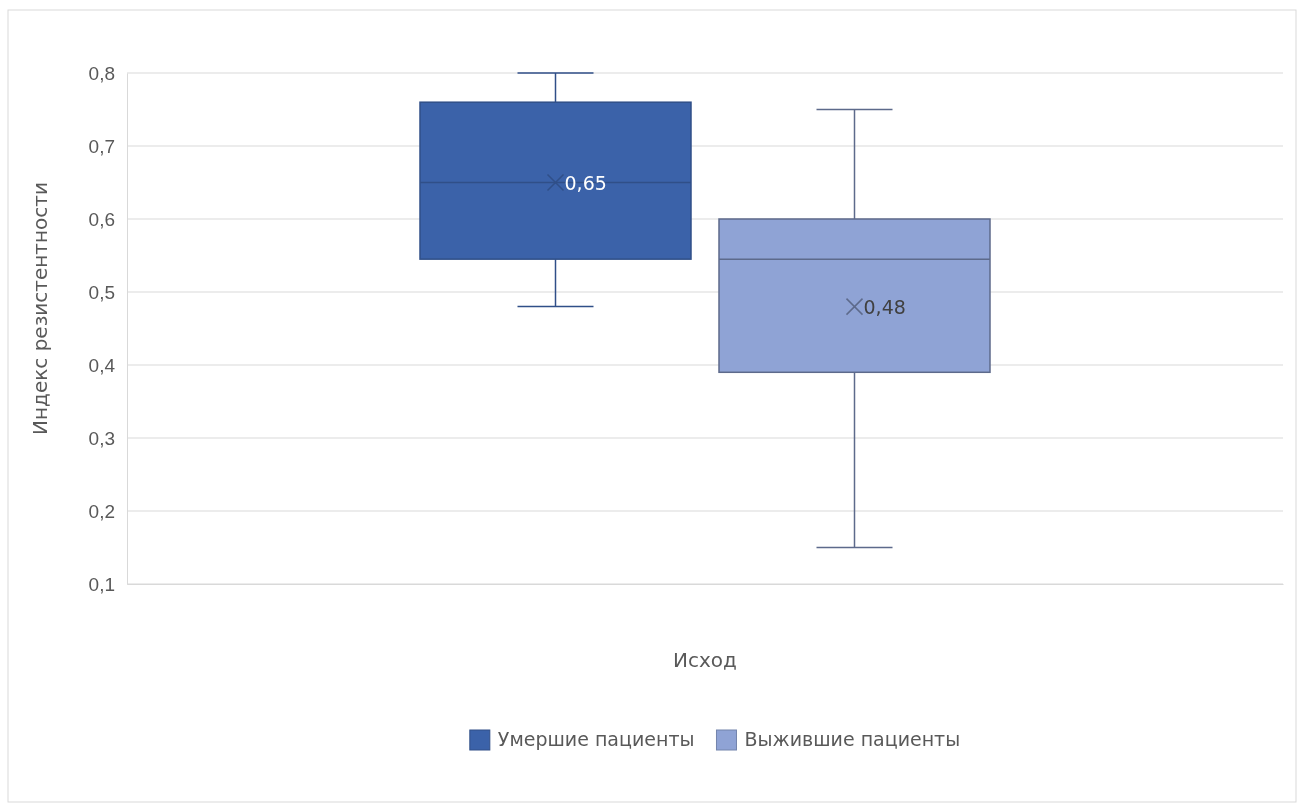 The height and width of the screenshot is (810, 1303). What do you see at coordinates (101, 73) in the screenshot?
I see `y-tick-label: 0,8` at bounding box center [101, 73].